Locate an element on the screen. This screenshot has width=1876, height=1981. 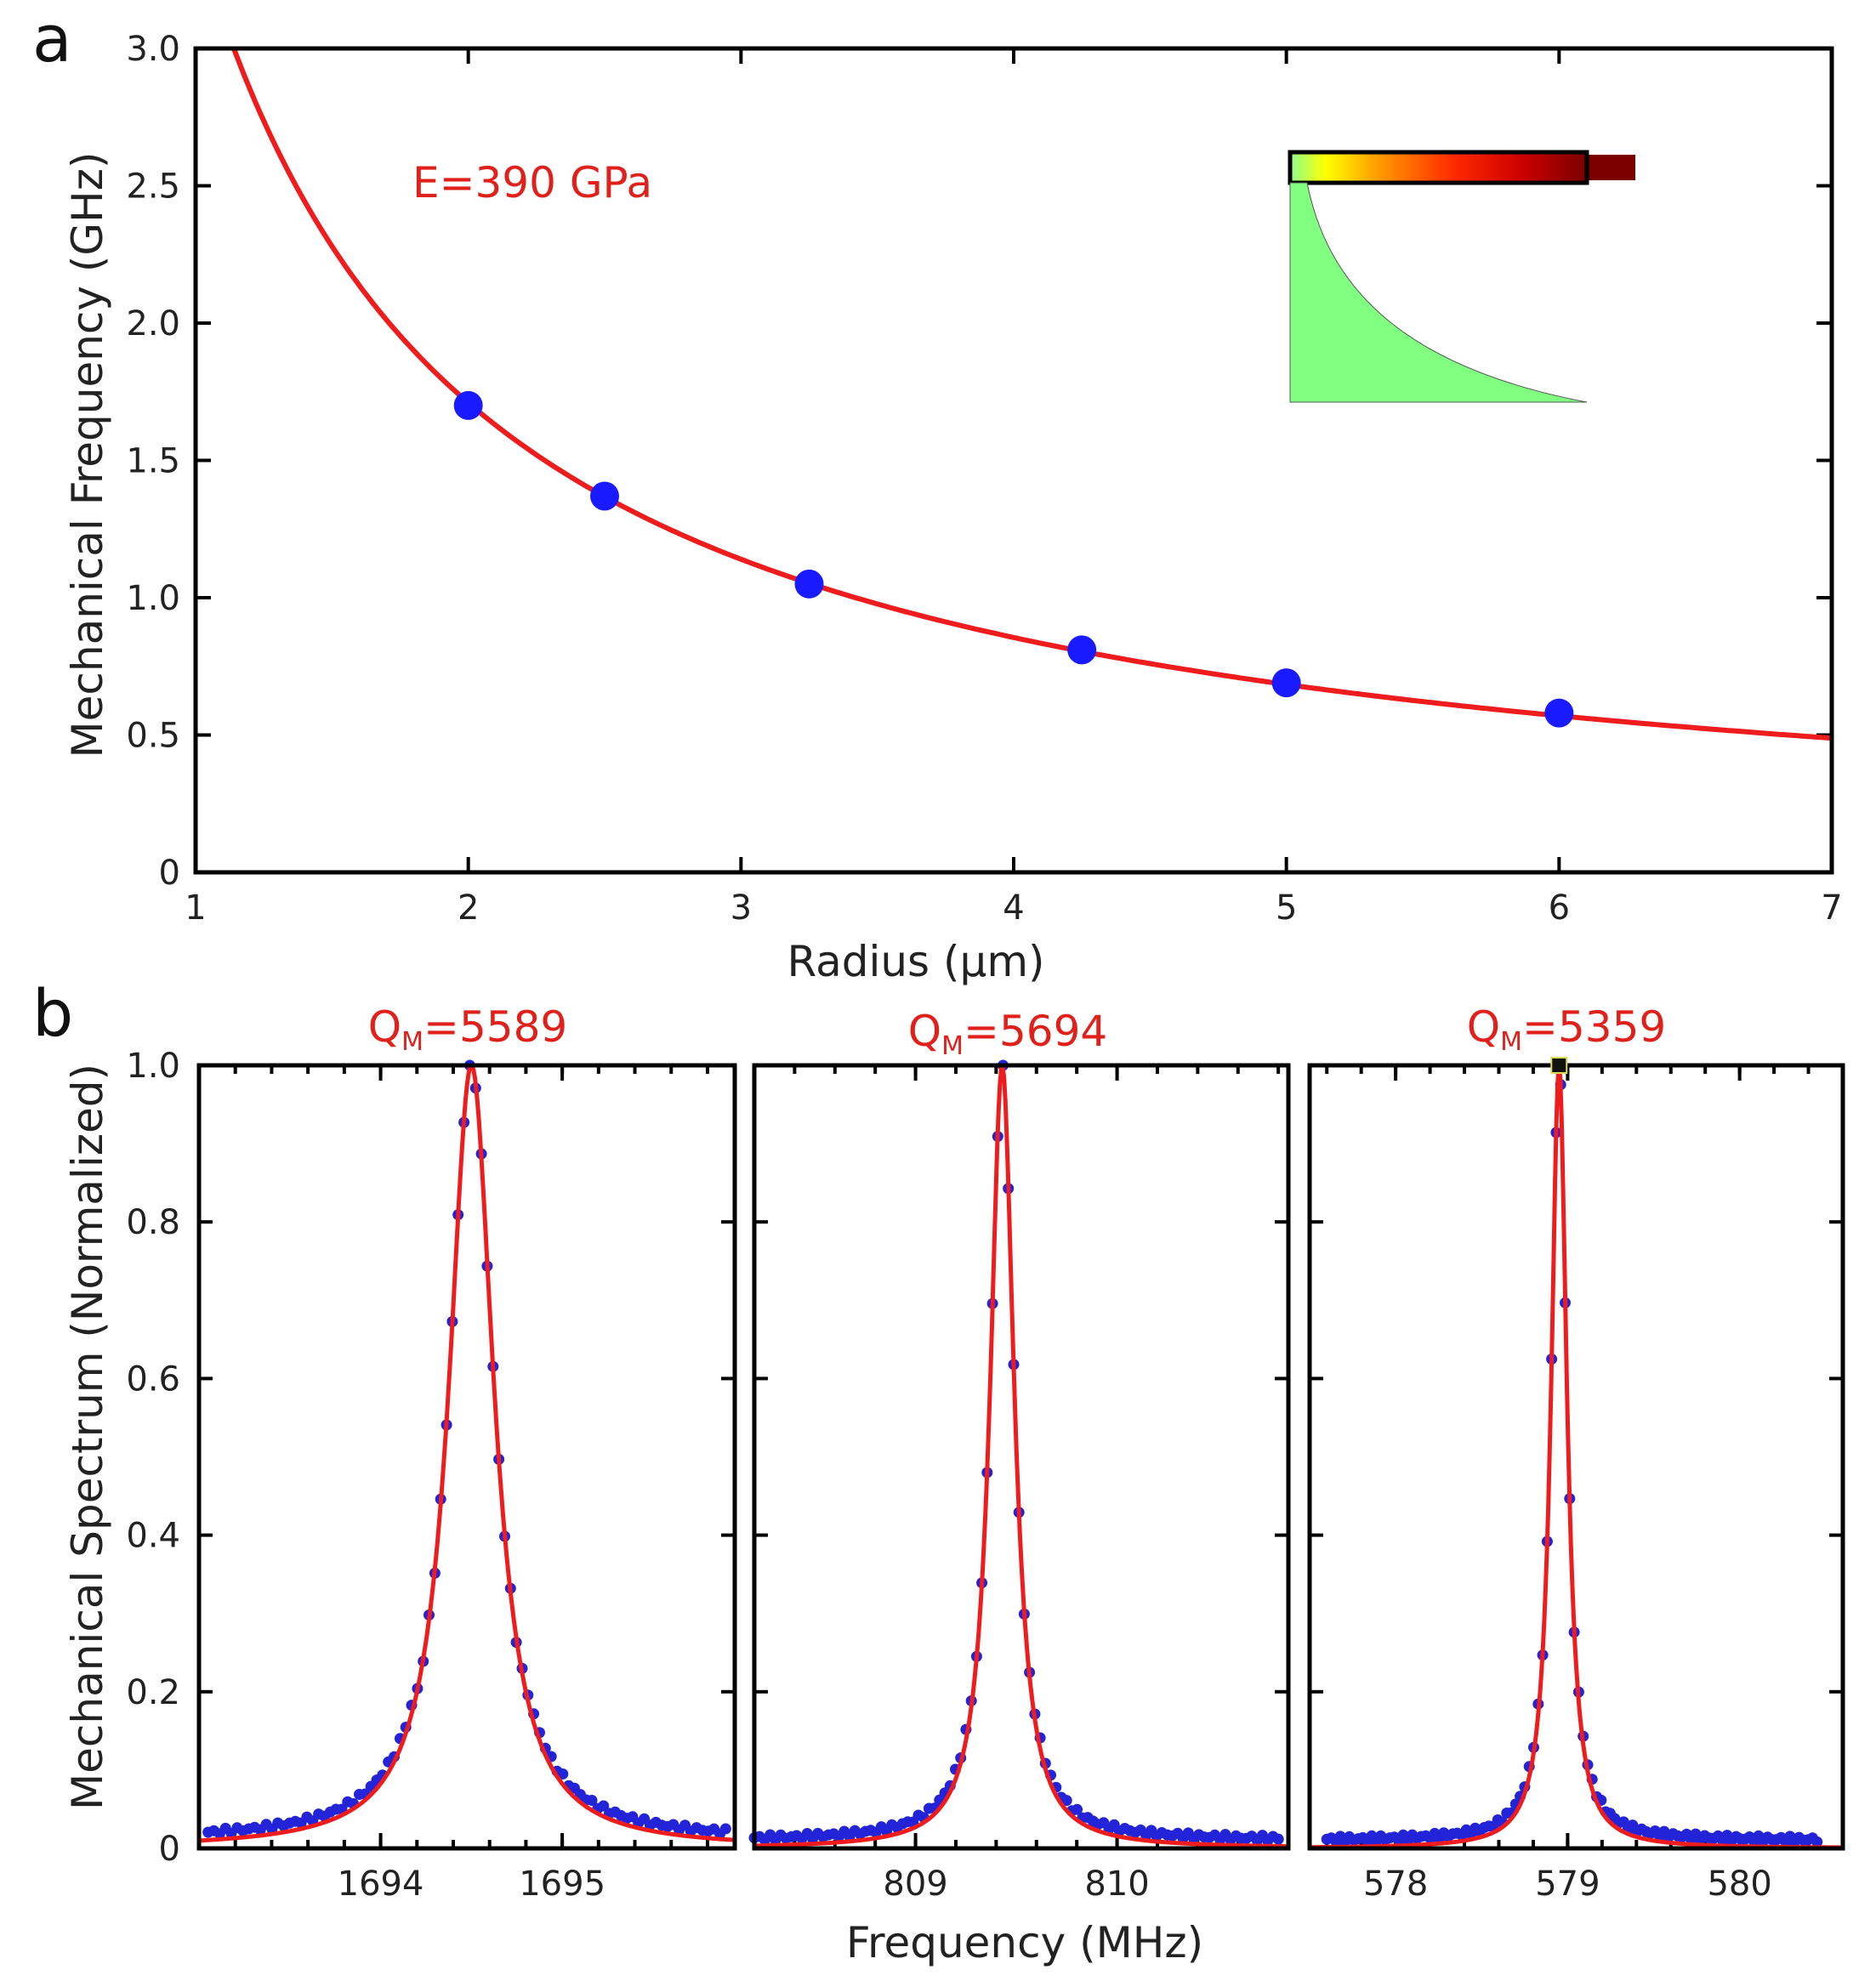
panel-a-y-tick-label: 1.0 is located at coordinates (153, 598).